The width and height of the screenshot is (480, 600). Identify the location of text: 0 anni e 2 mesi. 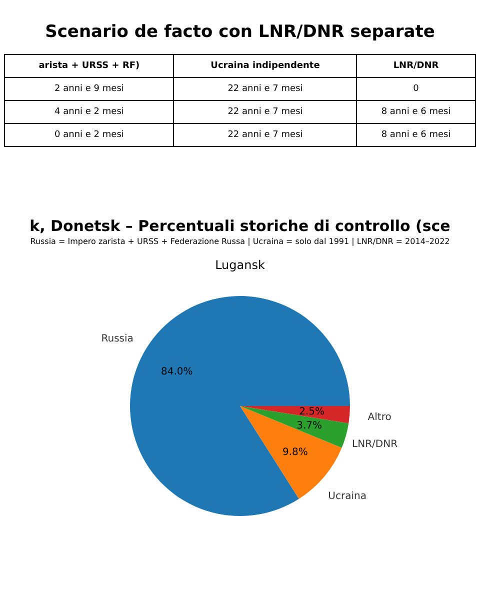
(89, 135).